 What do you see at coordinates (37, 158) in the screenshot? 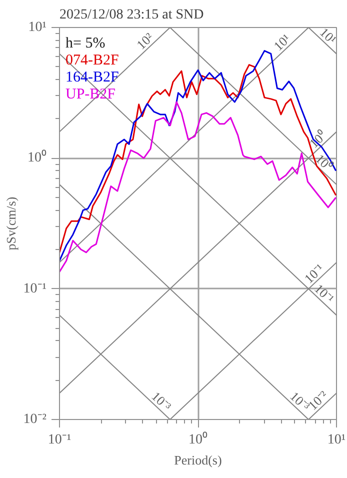
I see `y-tick-label: 10⁰` at bounding box center [37, 158].